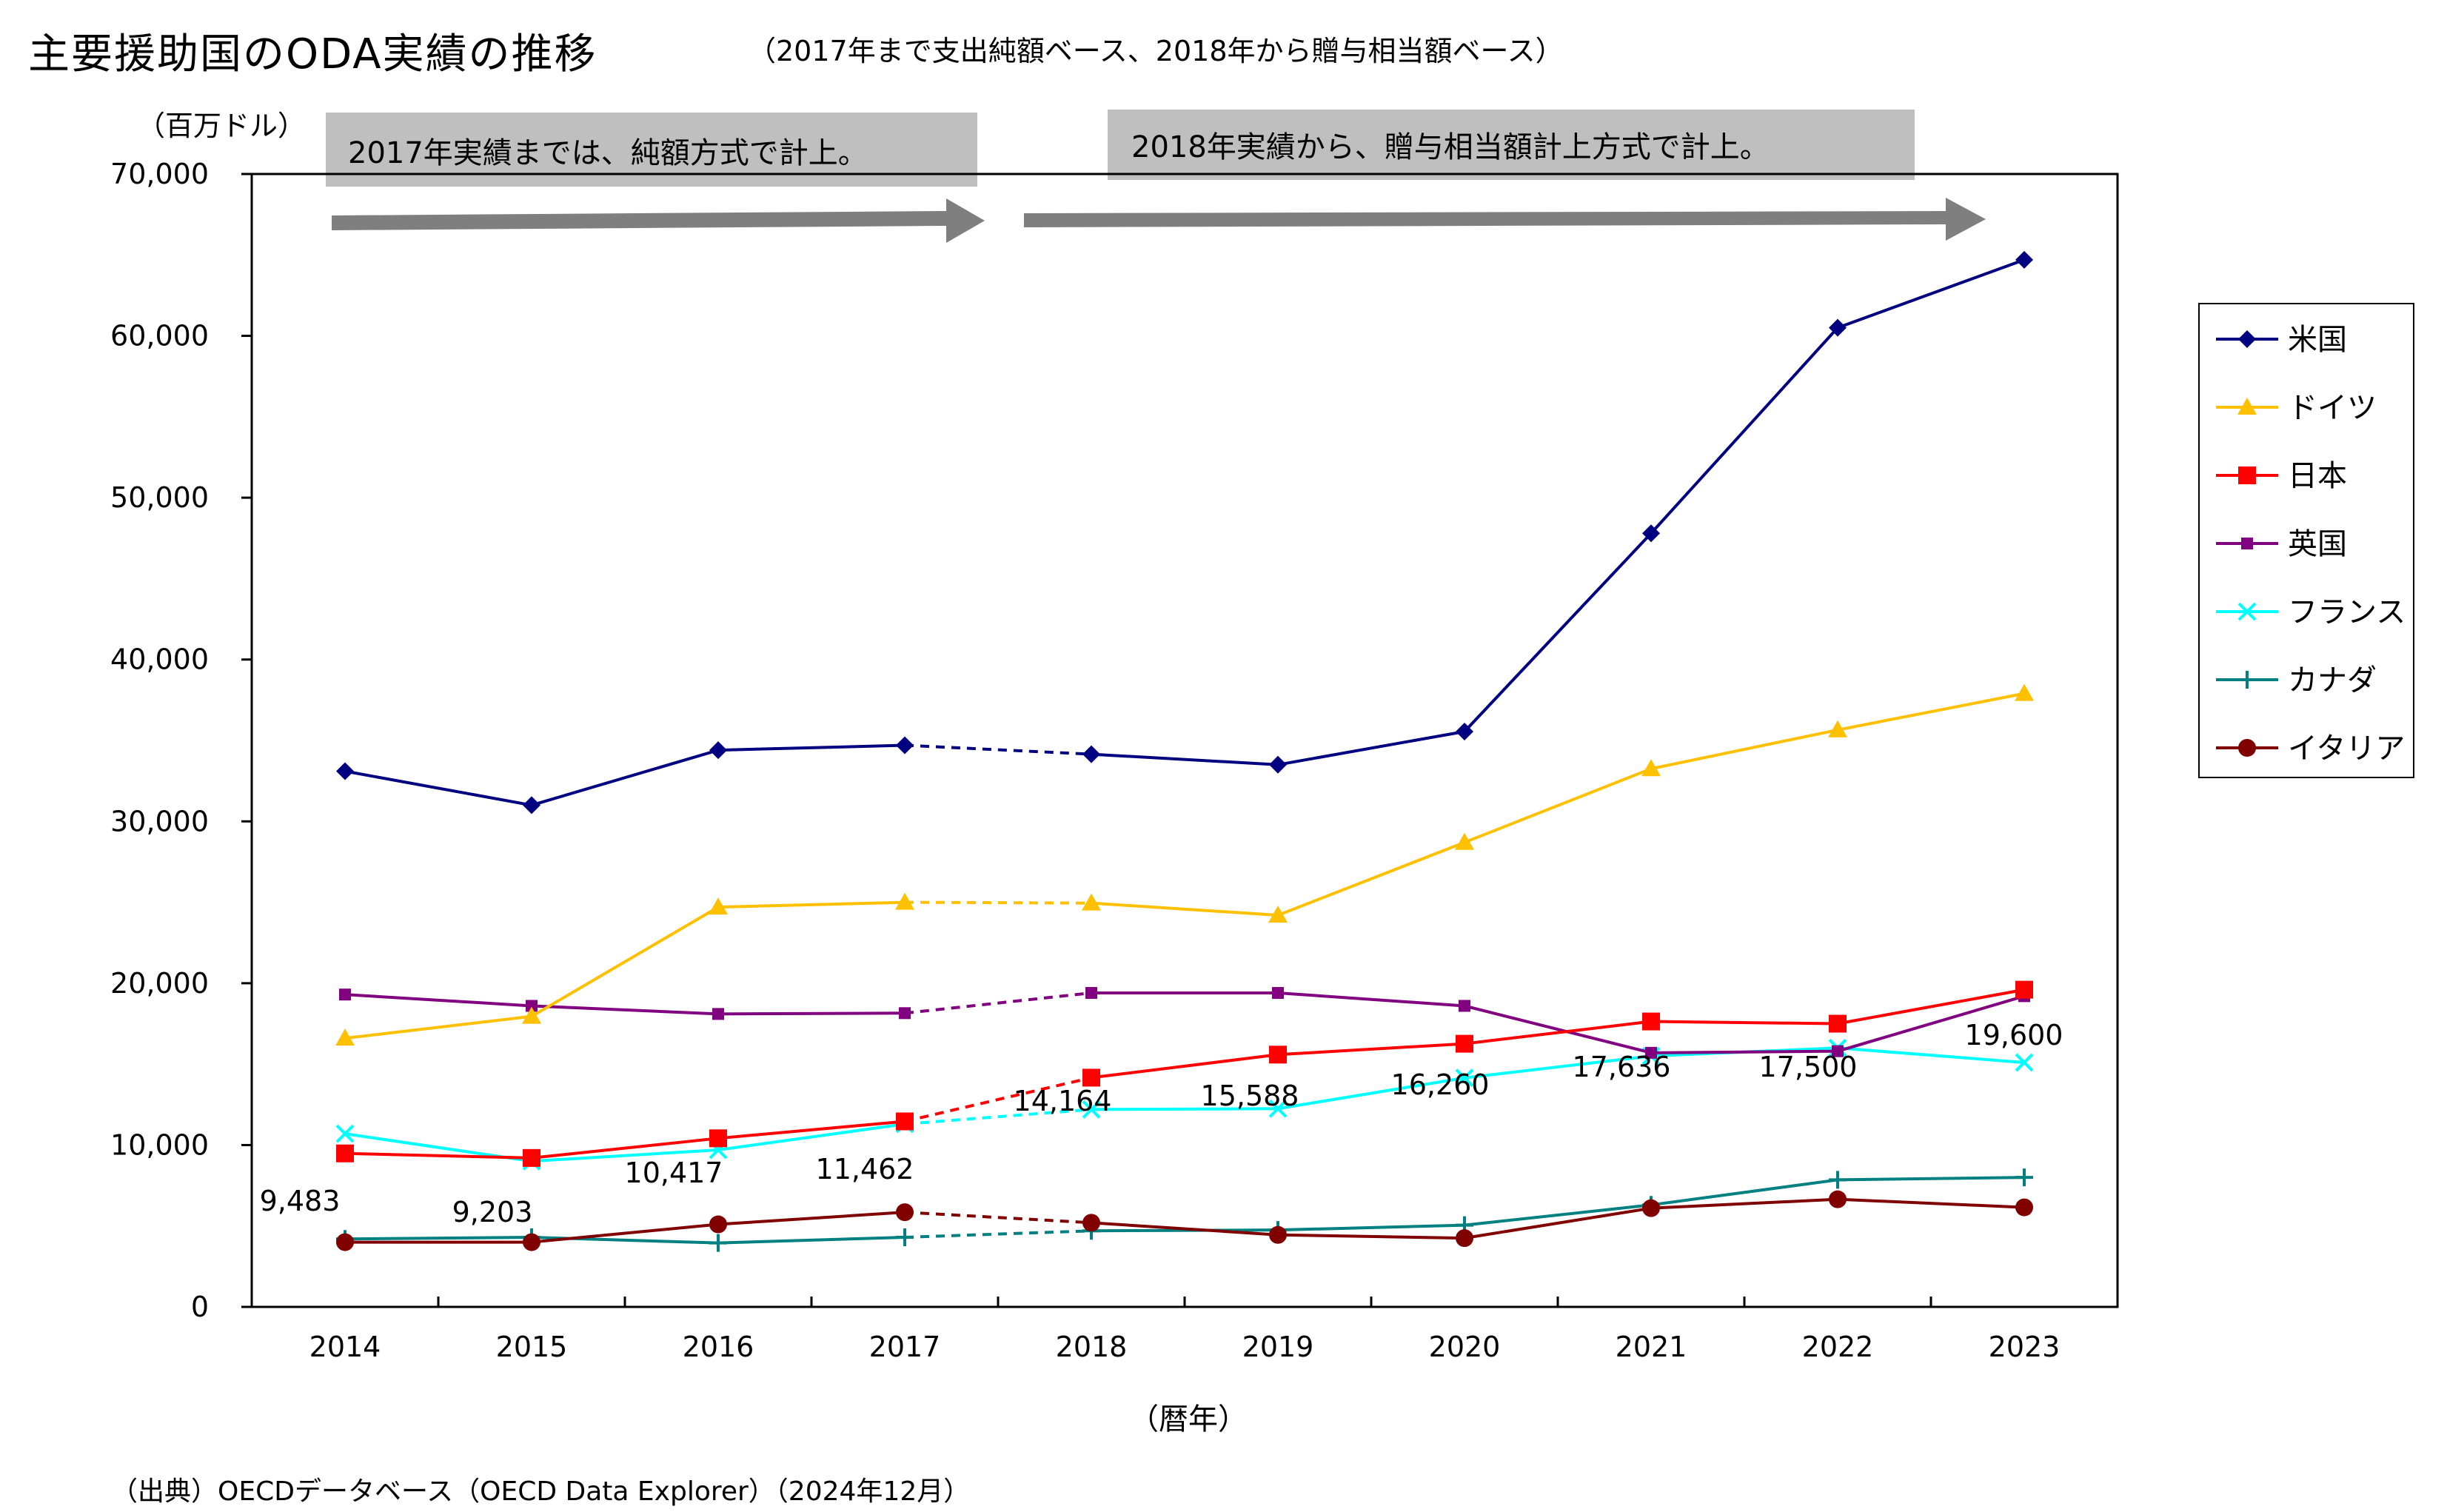 This screenshot has width=2447, height=1512. Describe the element at coordinates (493, 1212) in the screenshot. I see `data-label-japan: 9,203` at that location.